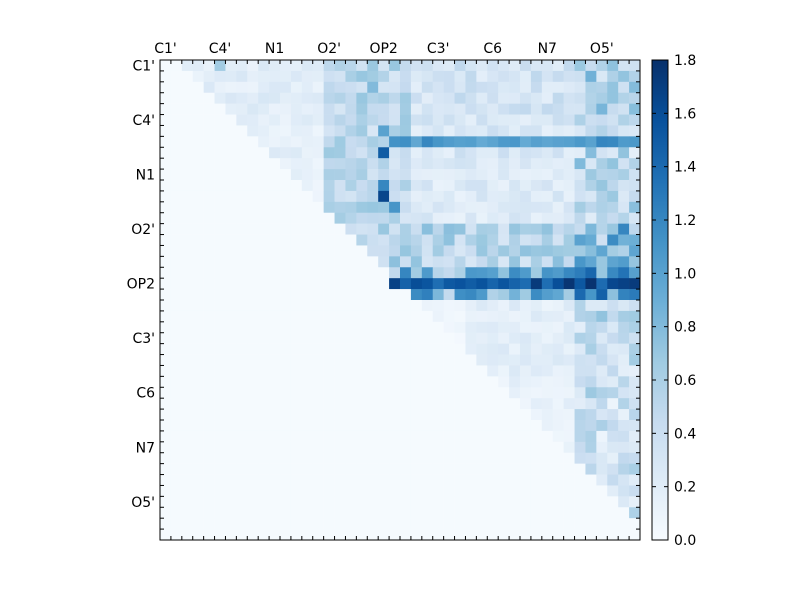 This screenshot has height=600, width=800. What do you see at coordinates (165, 49) in the screenshot?
I see `x-tick-label: C1'` at bounding box center [165, 49].